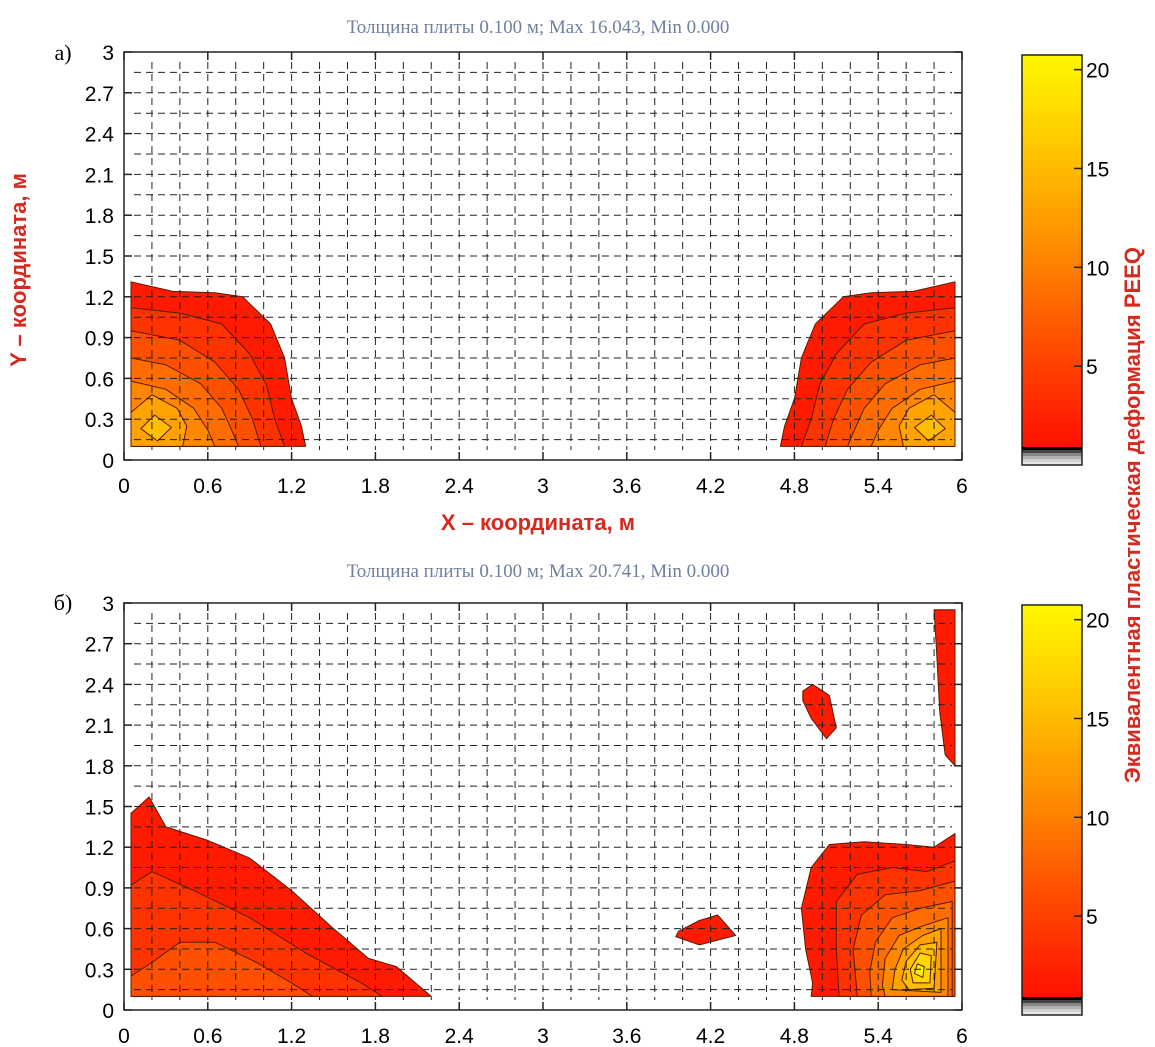 The width and height of the screenshot is (1155, 1047). What do you see at coordinates (710, 1036) in the screenshot?
I see `panel-b-x-tick-label: 4.2` at bounding box center [710, 1036].